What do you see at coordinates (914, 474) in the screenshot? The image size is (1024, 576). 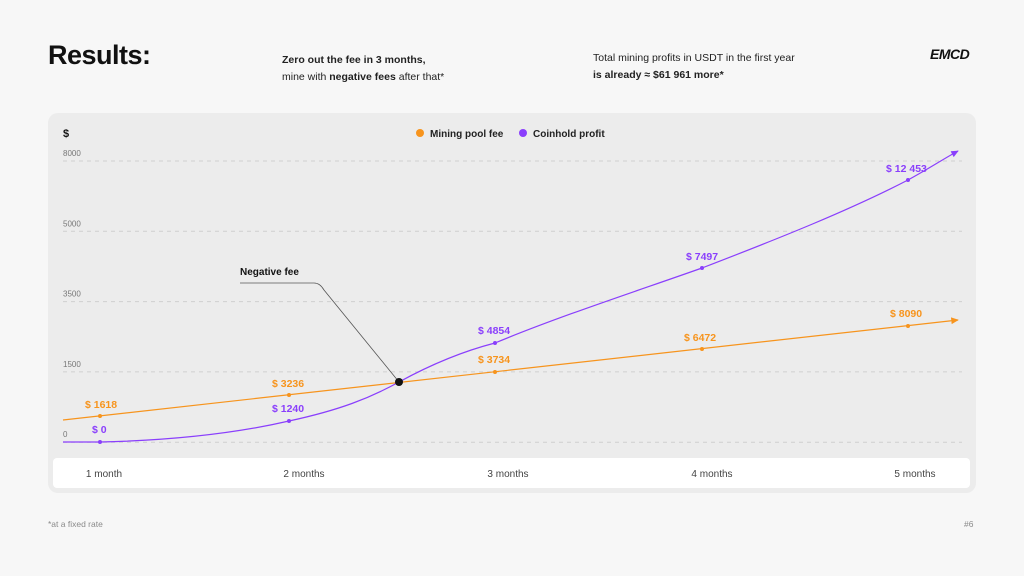 I see `x-tick-label: 5 months` at bounding box center [914, 474].